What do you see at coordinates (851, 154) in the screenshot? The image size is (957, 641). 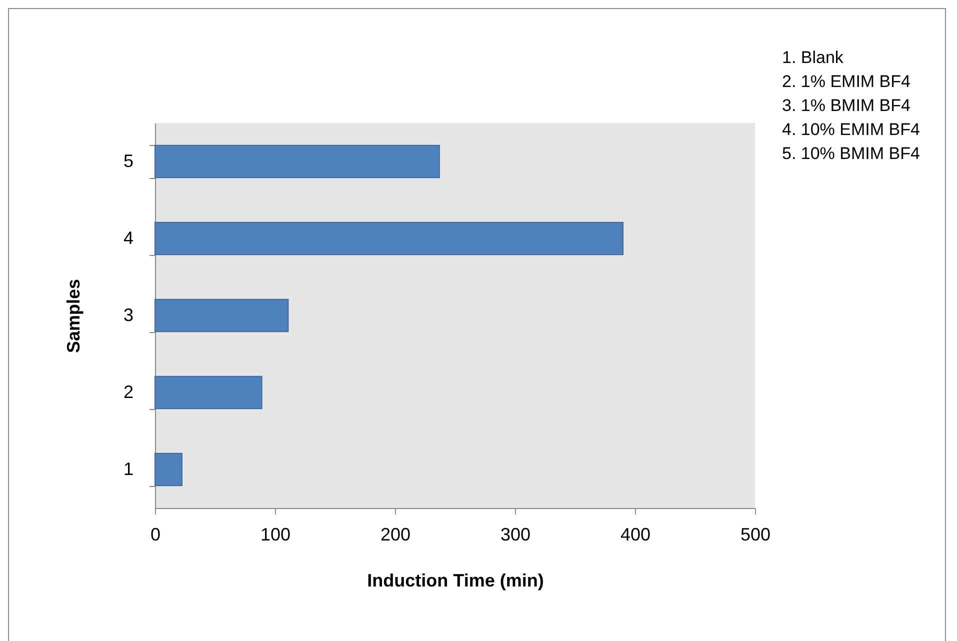 I see `text: 5. 10% BMIM BF4` at bounding box center [851, 154].